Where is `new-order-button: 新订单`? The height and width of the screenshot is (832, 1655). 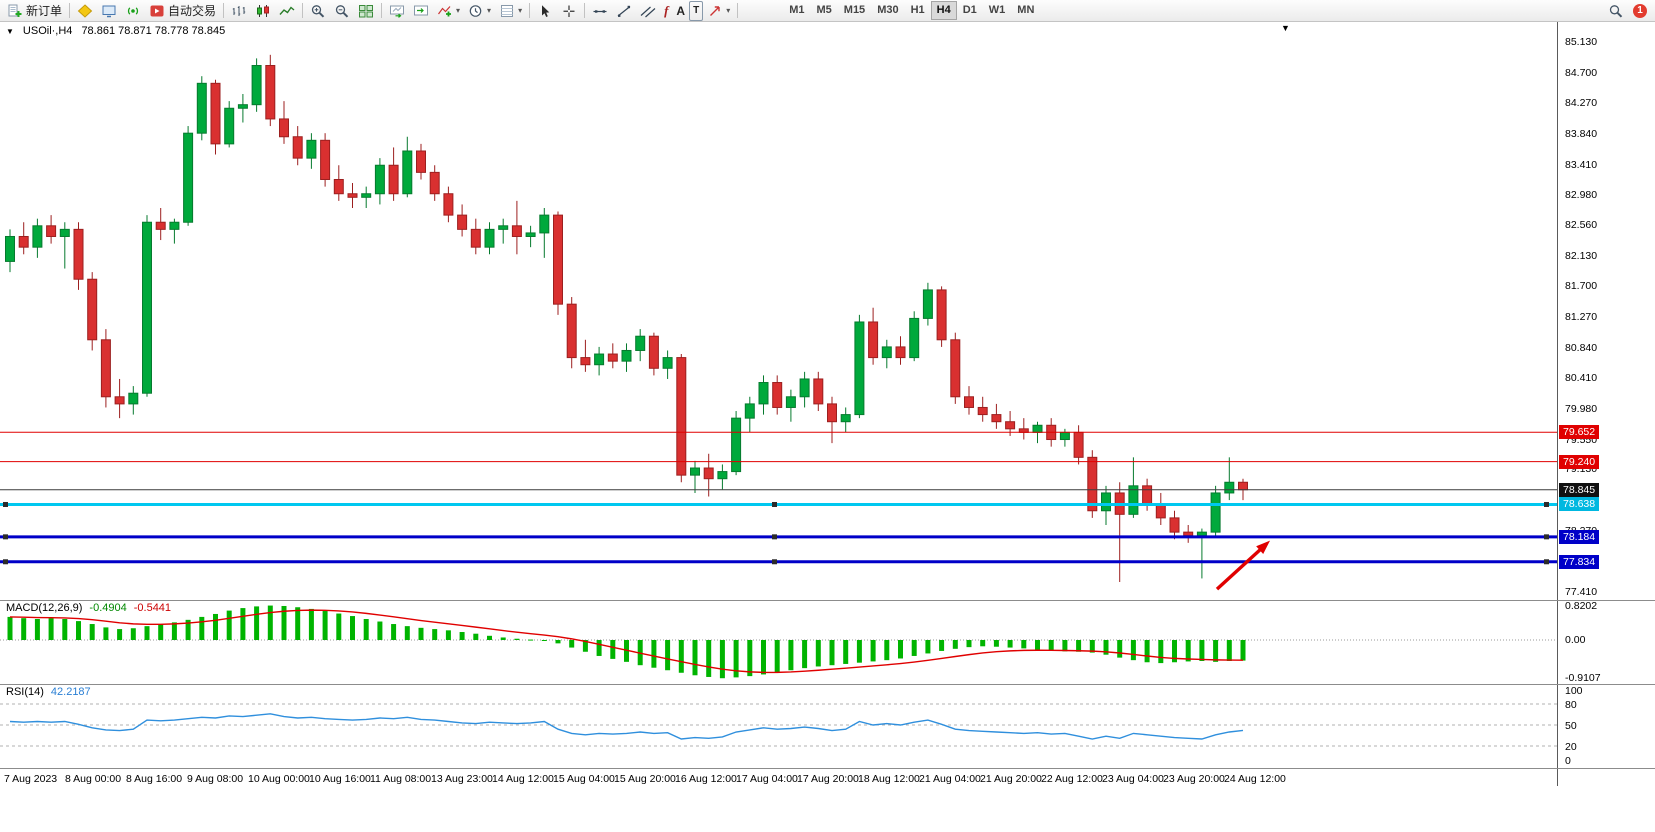 new-order-button: 新订单 is located at coordinates (34, 11).